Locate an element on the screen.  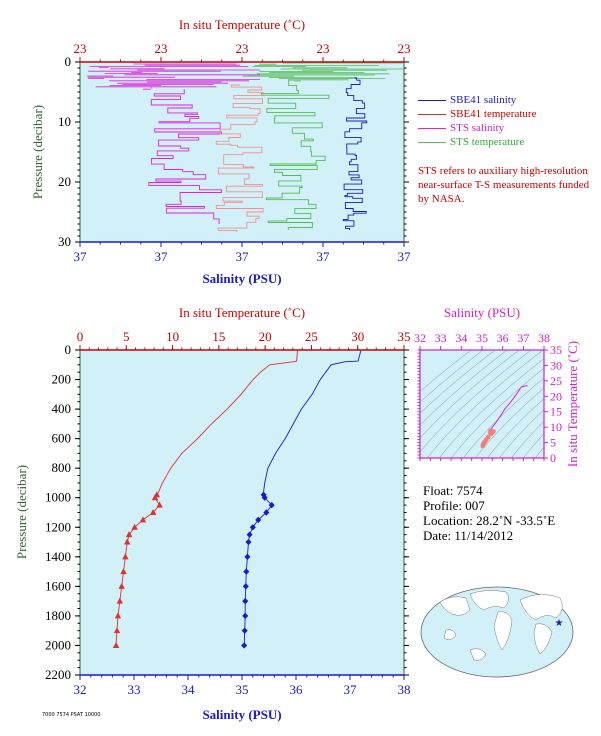
top-panel-background is located at coordinates (242, 152).